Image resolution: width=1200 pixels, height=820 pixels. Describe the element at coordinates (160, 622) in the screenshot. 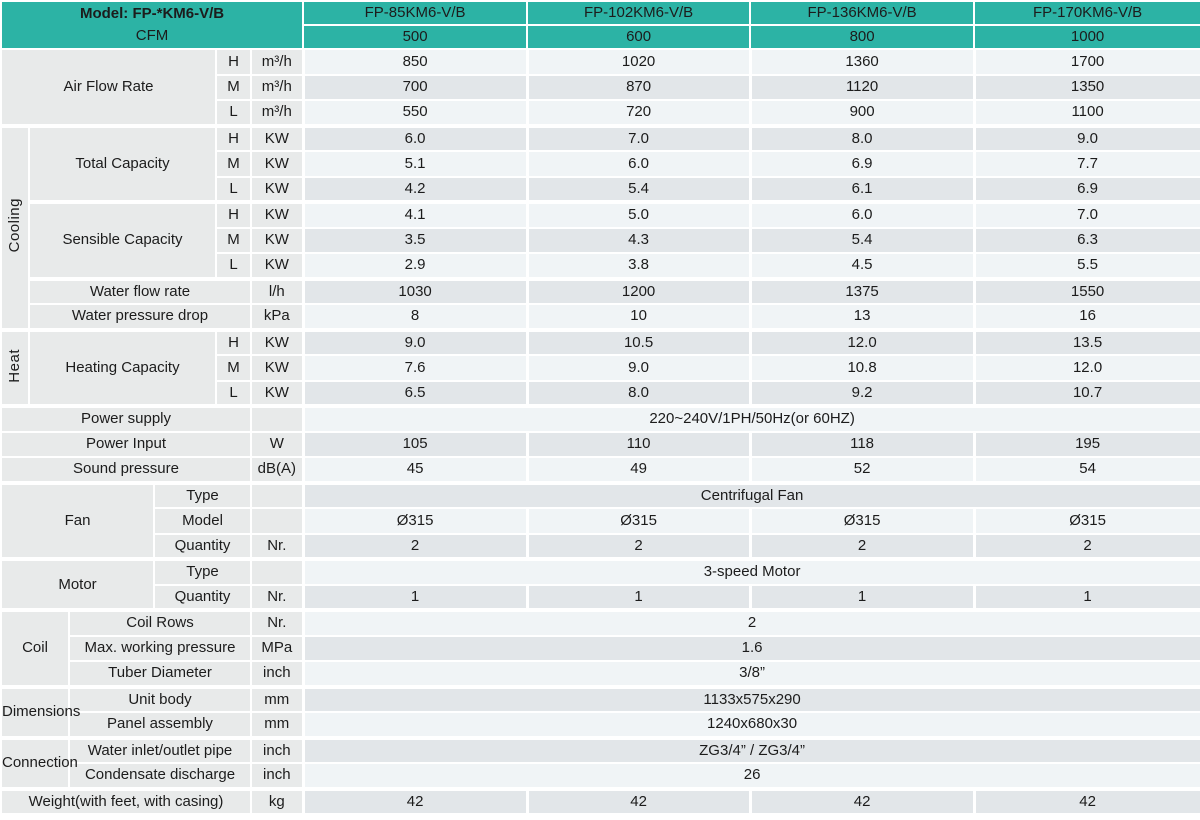

I see `row-label-cell: Coil Rows` at that location.